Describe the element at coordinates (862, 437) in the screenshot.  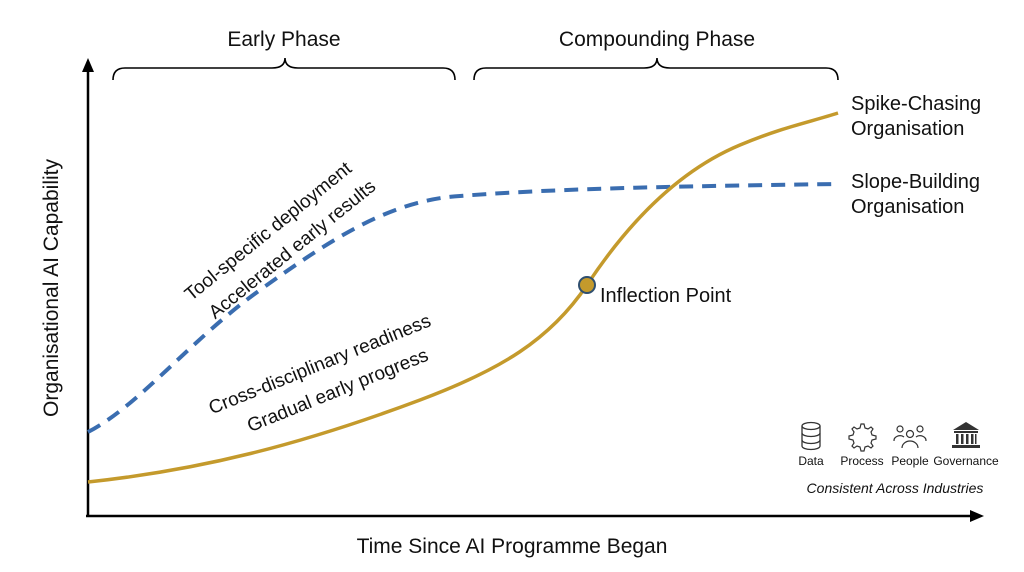
I see `gear-icon` at that location.